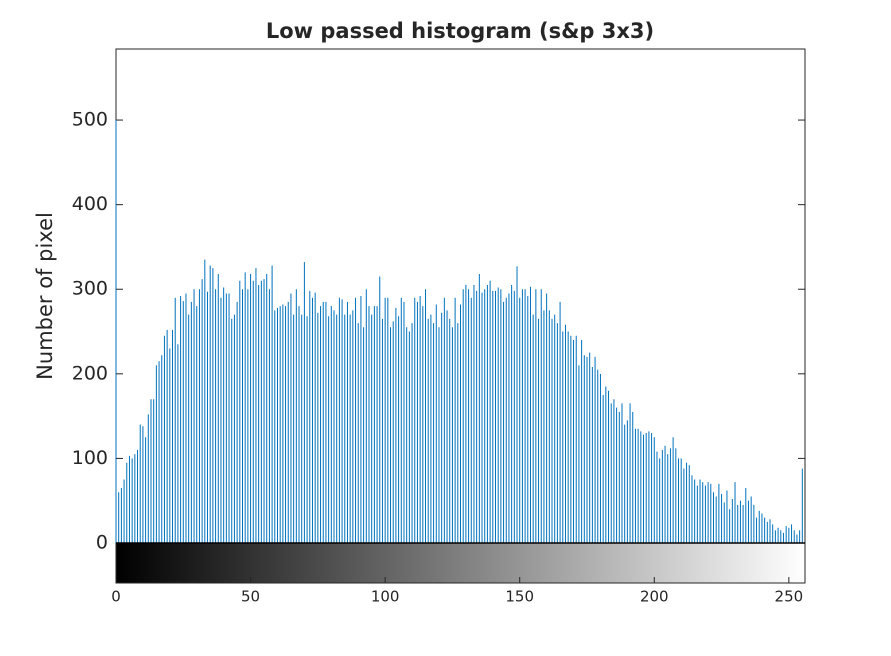  What do you see at coordinates (90, 204) in the screenshot?
I see `y-tick-label: 400` at bounding box center [90, 204].